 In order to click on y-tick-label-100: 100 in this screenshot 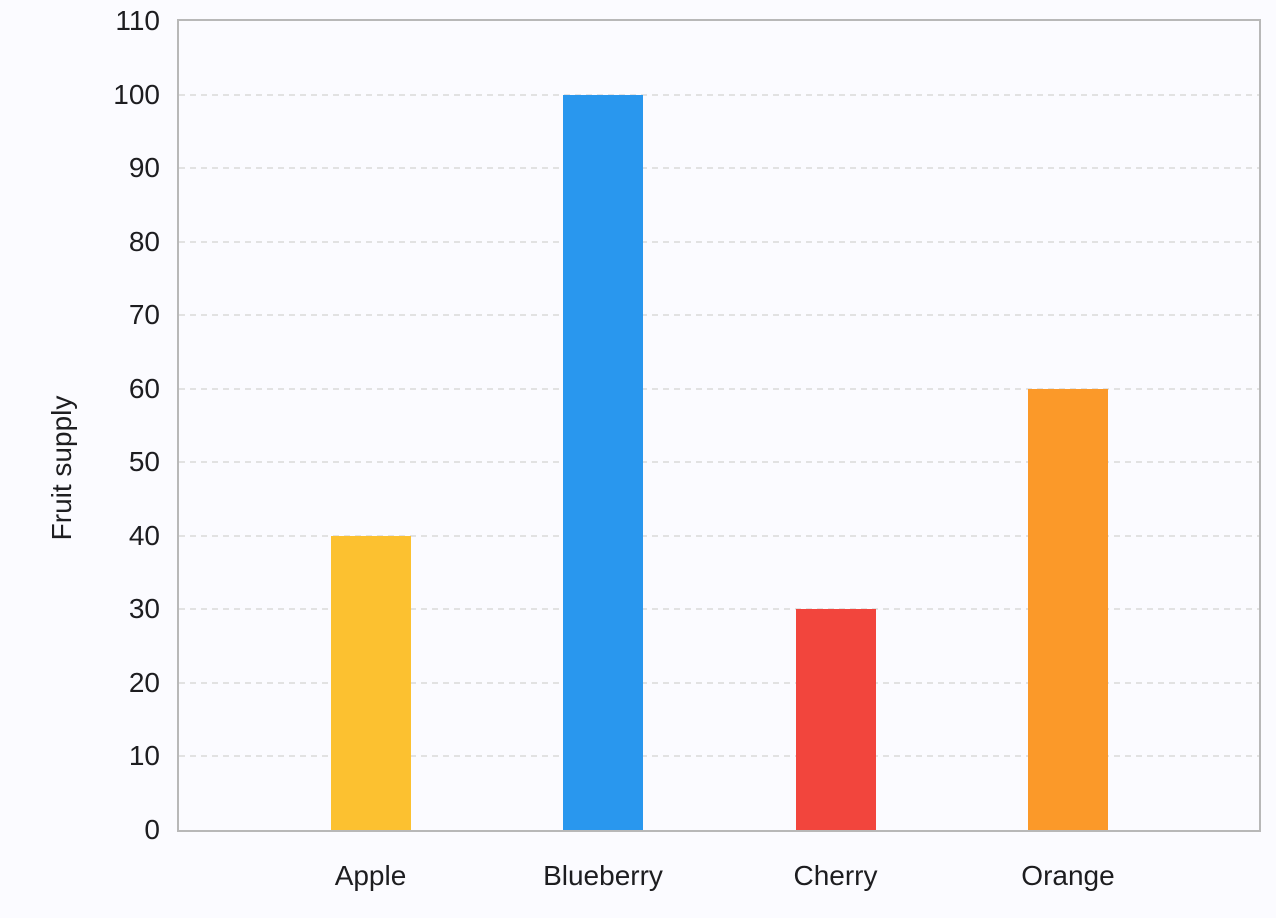, I will do `click(136, 94)`.